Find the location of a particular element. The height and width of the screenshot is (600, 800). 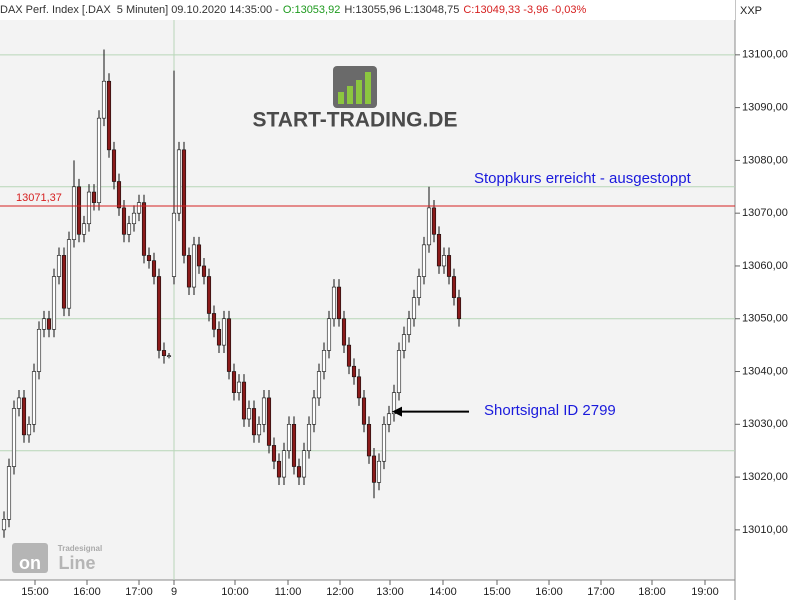

time-axis is located at coordinates (367, 590).